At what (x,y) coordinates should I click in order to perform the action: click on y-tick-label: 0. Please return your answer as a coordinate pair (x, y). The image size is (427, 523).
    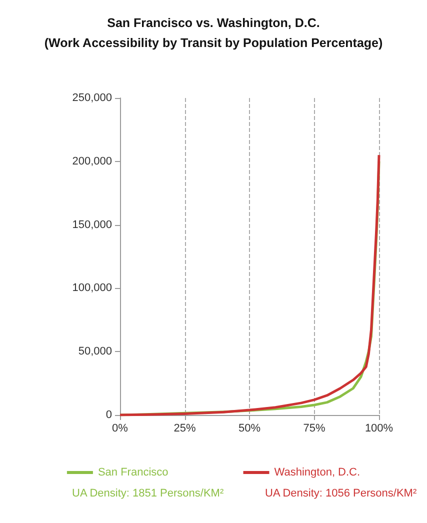
    Looking at the image, I should click on (109, 415).